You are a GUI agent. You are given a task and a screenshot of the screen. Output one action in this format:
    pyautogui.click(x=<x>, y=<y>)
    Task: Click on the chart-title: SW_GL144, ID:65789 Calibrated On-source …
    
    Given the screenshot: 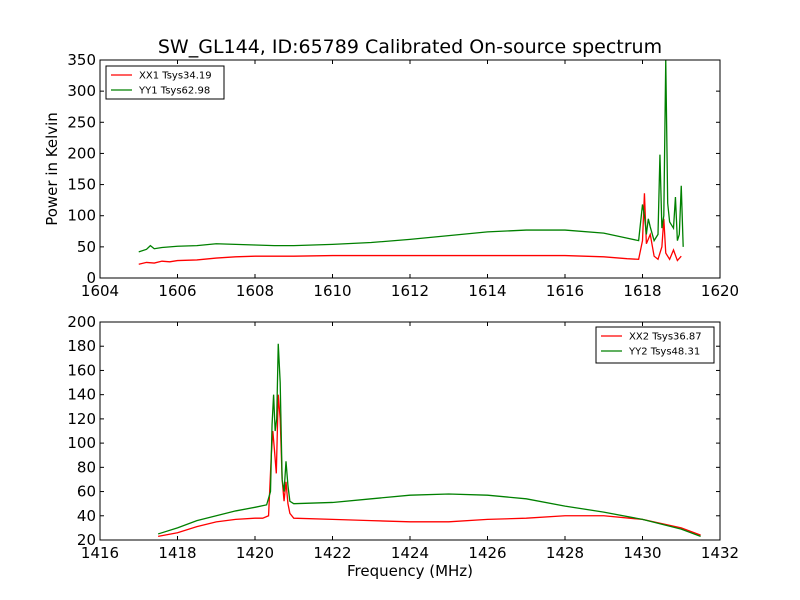 What is the action you would take?
    pyautogui.click(x=410, y=47)
    